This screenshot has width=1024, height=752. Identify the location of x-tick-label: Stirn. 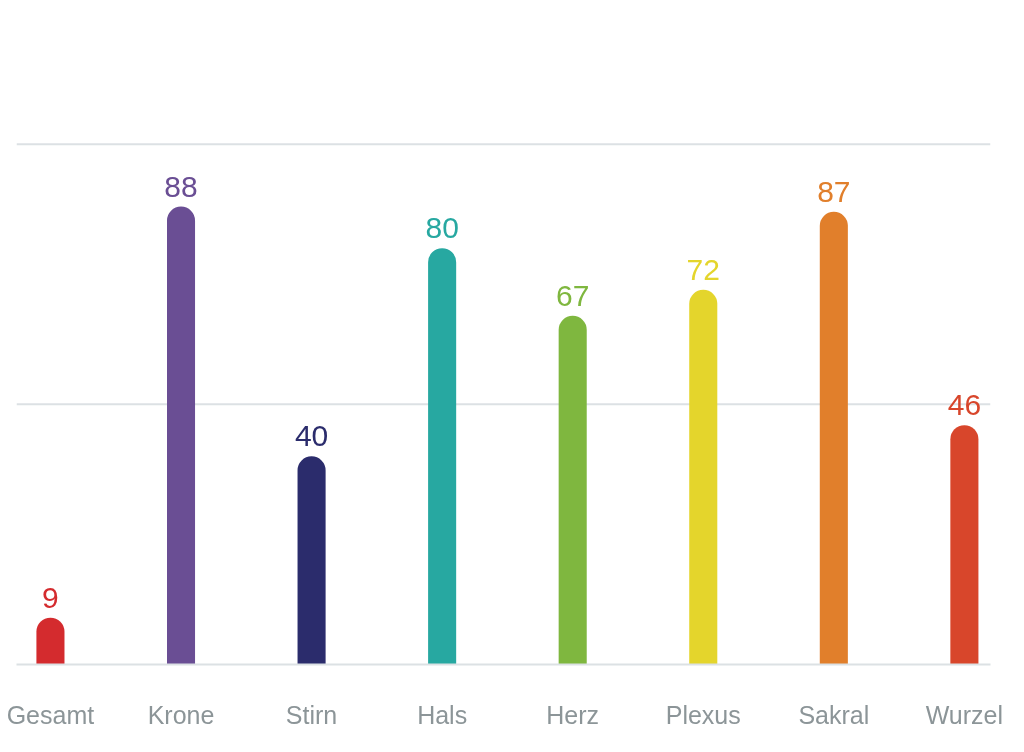
(311, 714).